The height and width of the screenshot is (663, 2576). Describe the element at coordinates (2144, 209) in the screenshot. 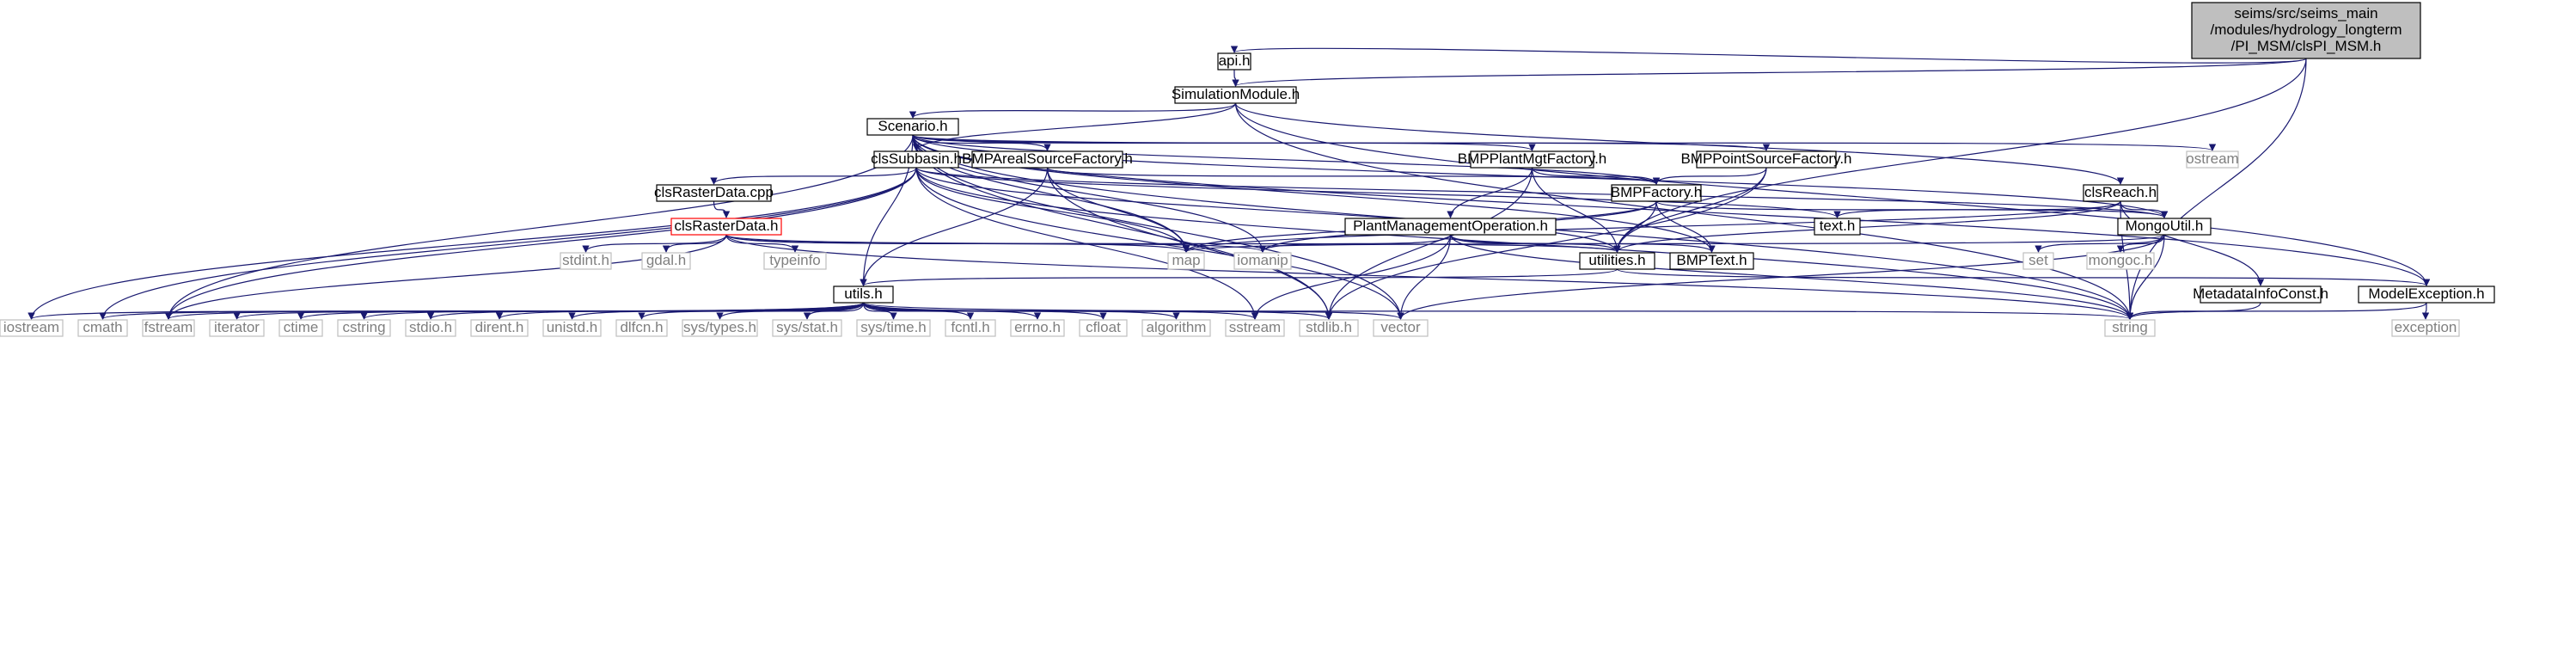

I see `edge-clsreach-to-mongoutil` at that location.